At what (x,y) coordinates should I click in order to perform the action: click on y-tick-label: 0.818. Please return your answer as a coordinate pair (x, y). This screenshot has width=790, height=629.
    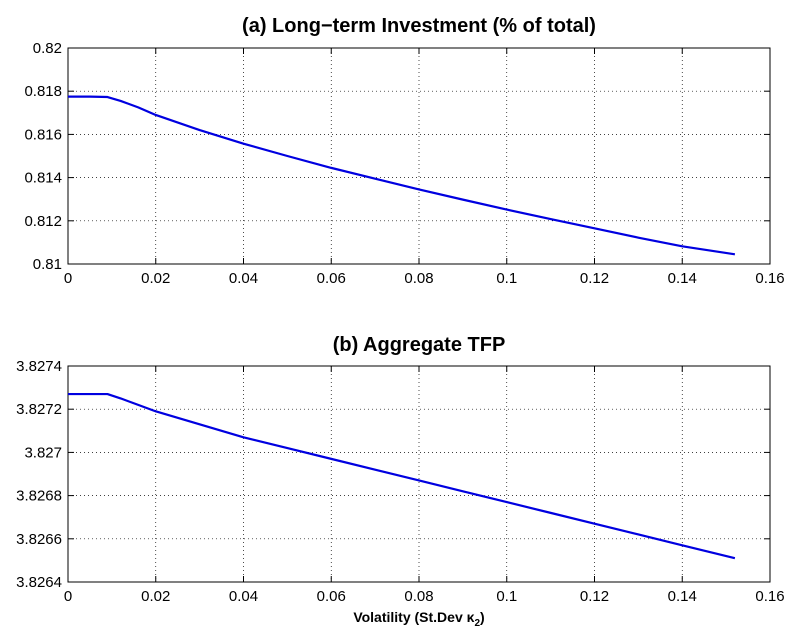
    Looking at the image, I should click on (43, 91).